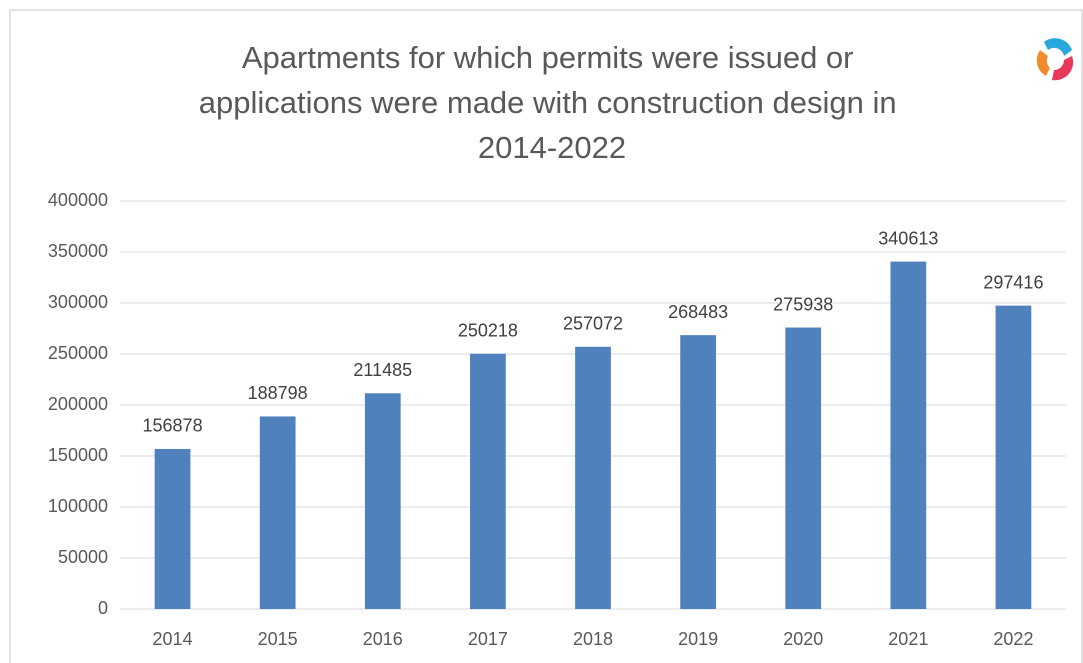  What do you see at coordinates (278, 393) in the screenshot?
I see `value-label: 188798` at bounding box center [278, 393].